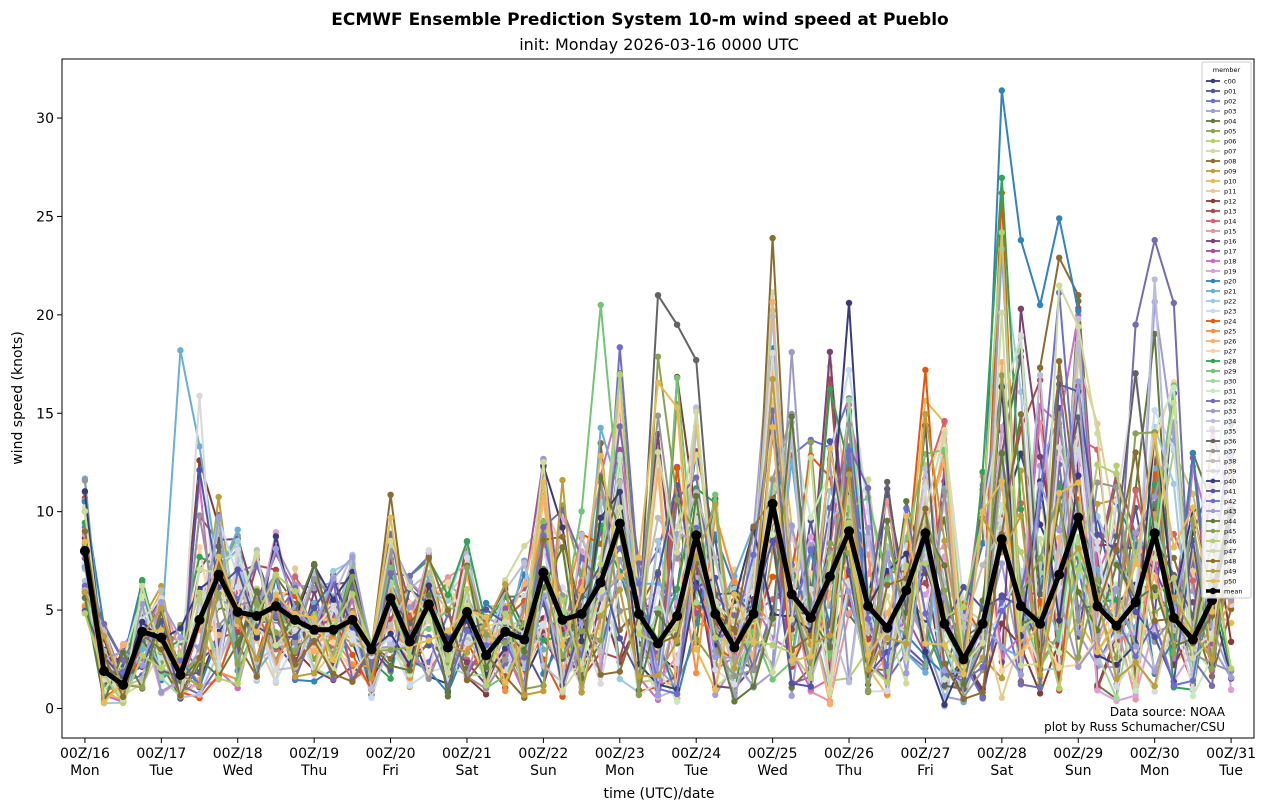 This screenshot has width=1266, height=812. What do you see at coordinates (45, 217) in the screenshot?
I see `y-tick-label: 25` at bounding box center [45, 217].